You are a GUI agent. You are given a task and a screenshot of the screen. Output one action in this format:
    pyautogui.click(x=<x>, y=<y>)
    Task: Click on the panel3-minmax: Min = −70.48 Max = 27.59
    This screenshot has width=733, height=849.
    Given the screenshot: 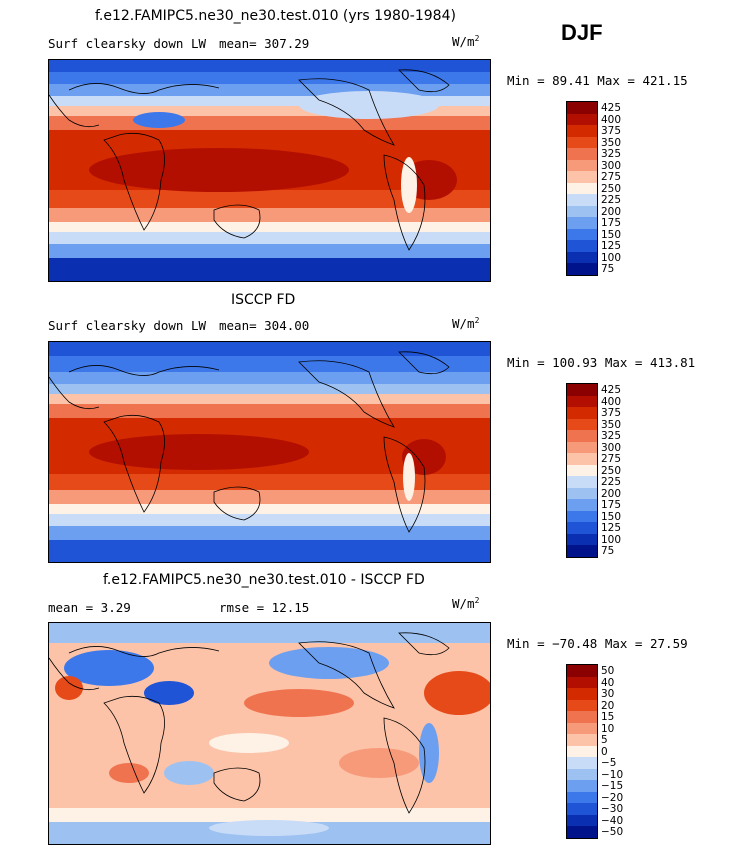 What is the action you would take?
    pyautogui.click(x=597, y=643)
    